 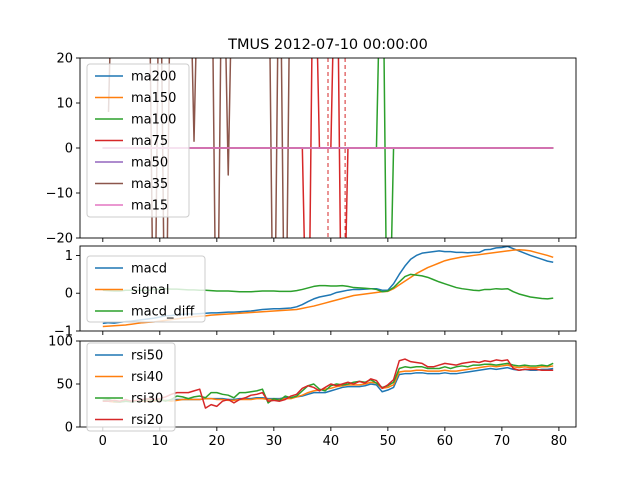 I want to click on x-tick-label: 40, so click(x=331, y=441).